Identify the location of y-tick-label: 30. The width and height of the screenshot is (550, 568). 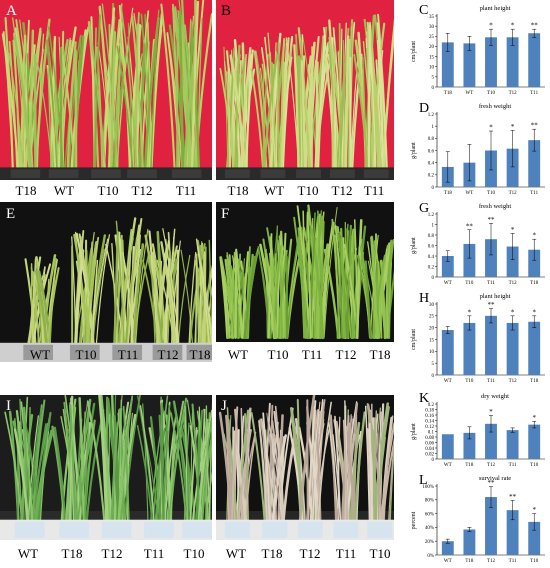
(432, 305).